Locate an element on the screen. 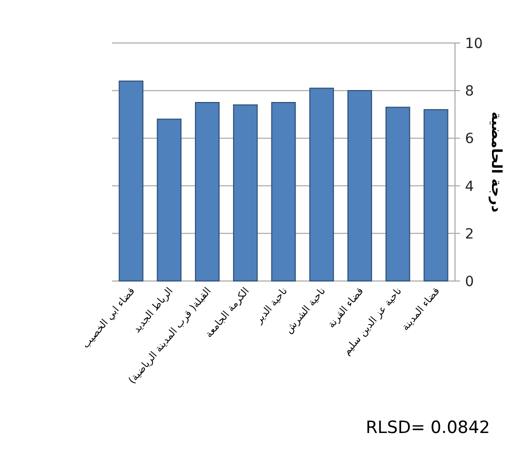  x-tick-label: قضاء القرنة is located at coordinates (346, 308).